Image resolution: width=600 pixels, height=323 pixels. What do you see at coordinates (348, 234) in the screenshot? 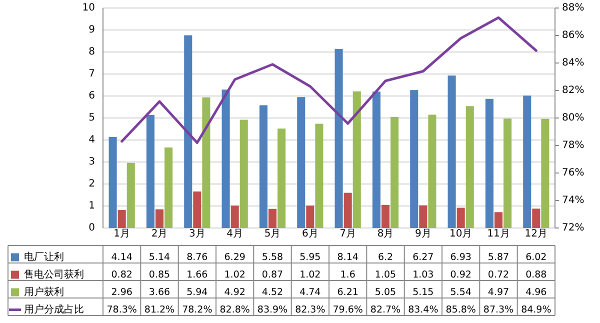
I see `x-tick-label: 7月` at bounding box center [348, 234].